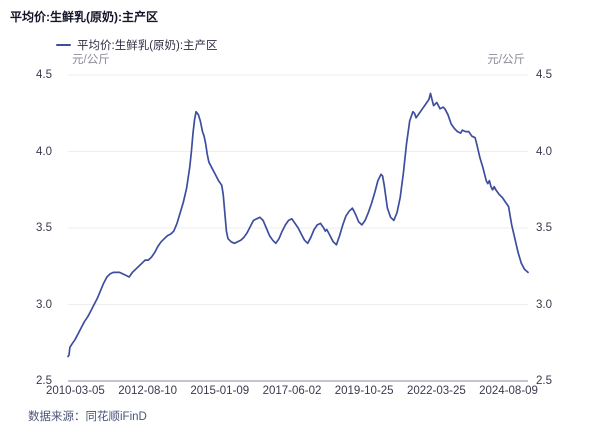  Describe the element at coordinates (84, 17) in the screenshot. I see `page-title: 平均价:生鲜乳(原奶):主产区` at that location.